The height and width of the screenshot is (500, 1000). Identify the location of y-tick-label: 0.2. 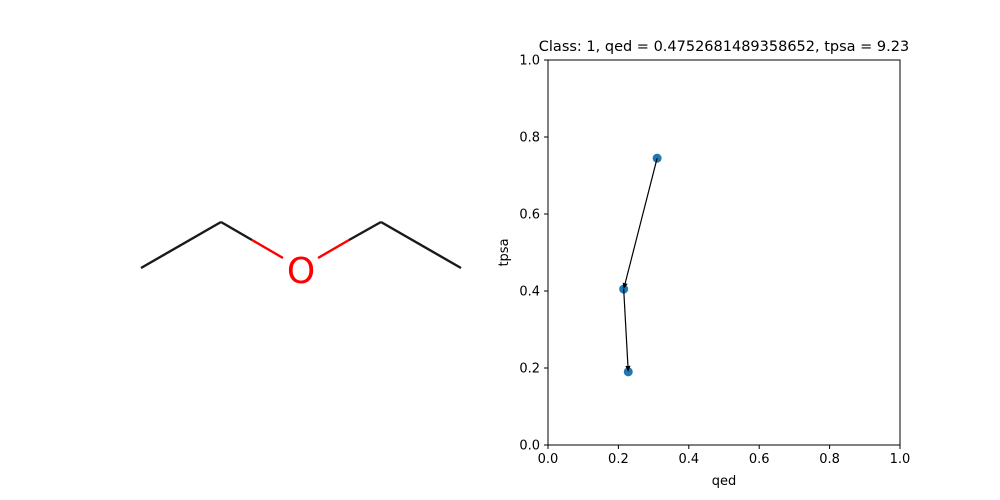
(529, 369).